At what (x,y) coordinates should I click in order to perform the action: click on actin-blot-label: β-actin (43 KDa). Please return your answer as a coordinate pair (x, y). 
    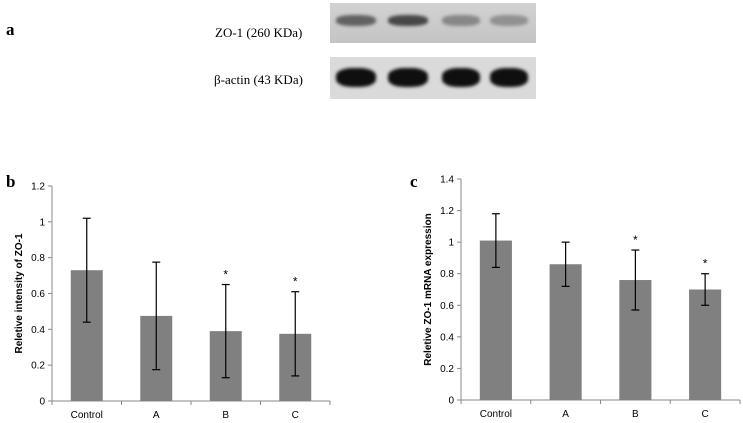
    Looking at the image, I should click on (258, 79).